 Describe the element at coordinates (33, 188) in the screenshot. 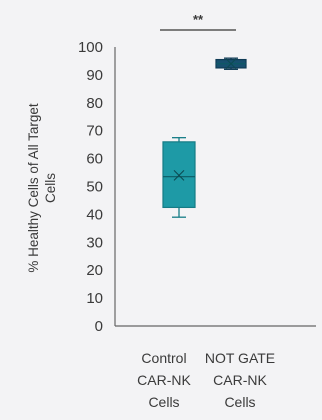

I see `y-axis-title-line-1: % Healthy Cells of All Target` at that location.